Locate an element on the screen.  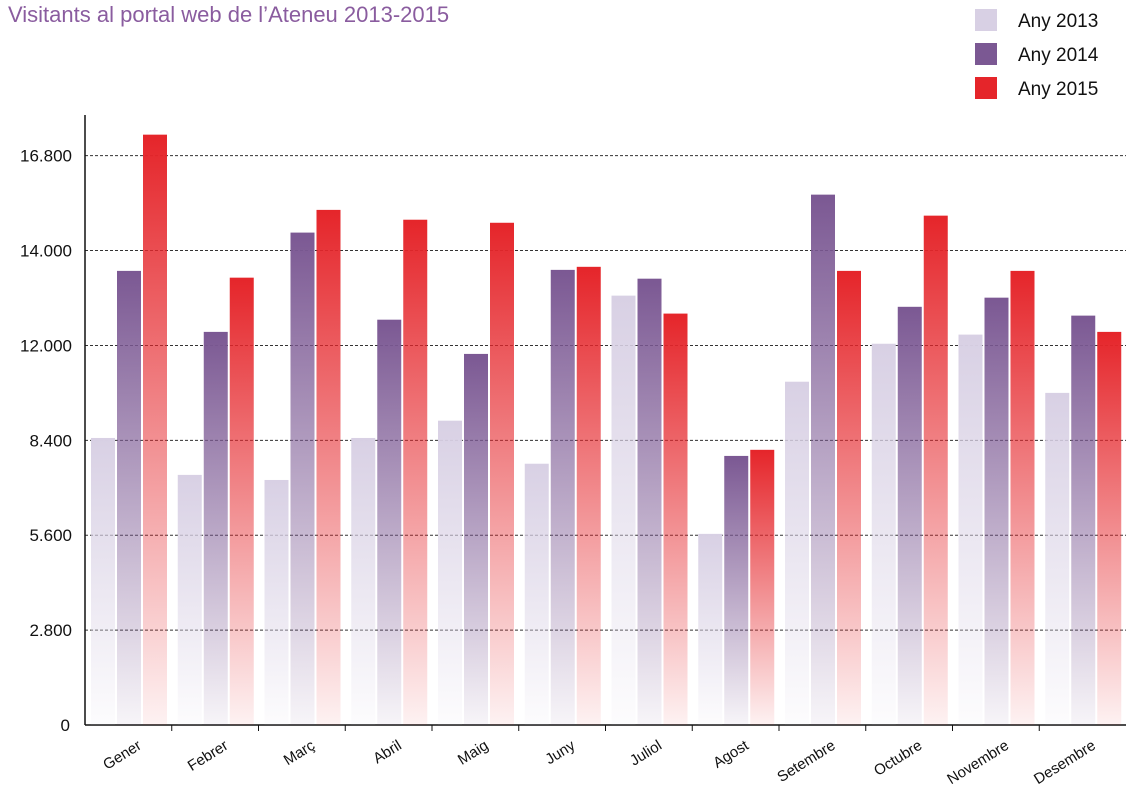
legend-label: Any 2013 is located at coordinates (1058, 21).